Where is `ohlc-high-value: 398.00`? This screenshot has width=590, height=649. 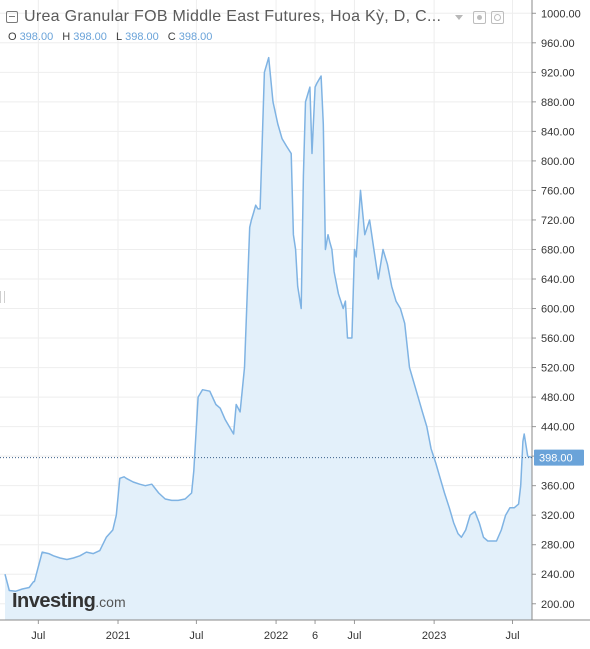
ohlc-high-value: 398.00 is located at coordinates (90, 37).